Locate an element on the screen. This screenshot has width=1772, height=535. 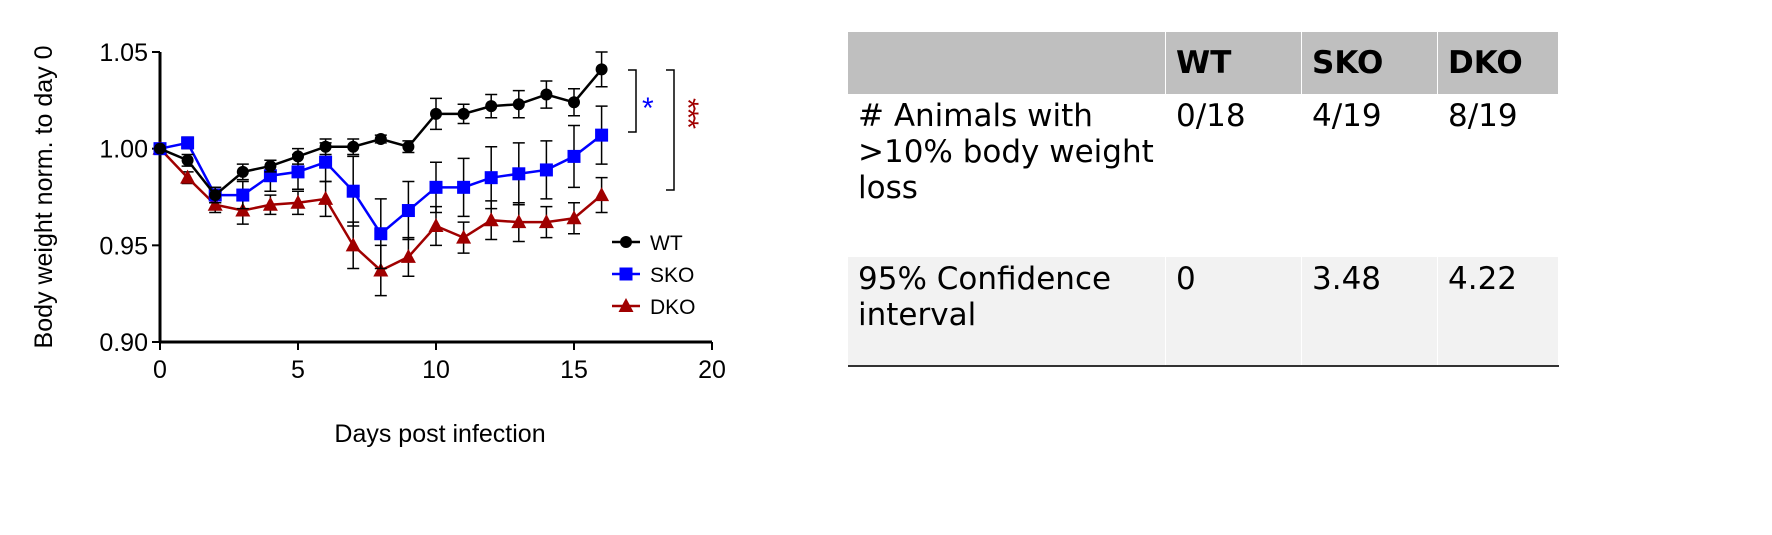
row-label: # Animals with >10% body weight loss is located at coordinates (1007, 175).